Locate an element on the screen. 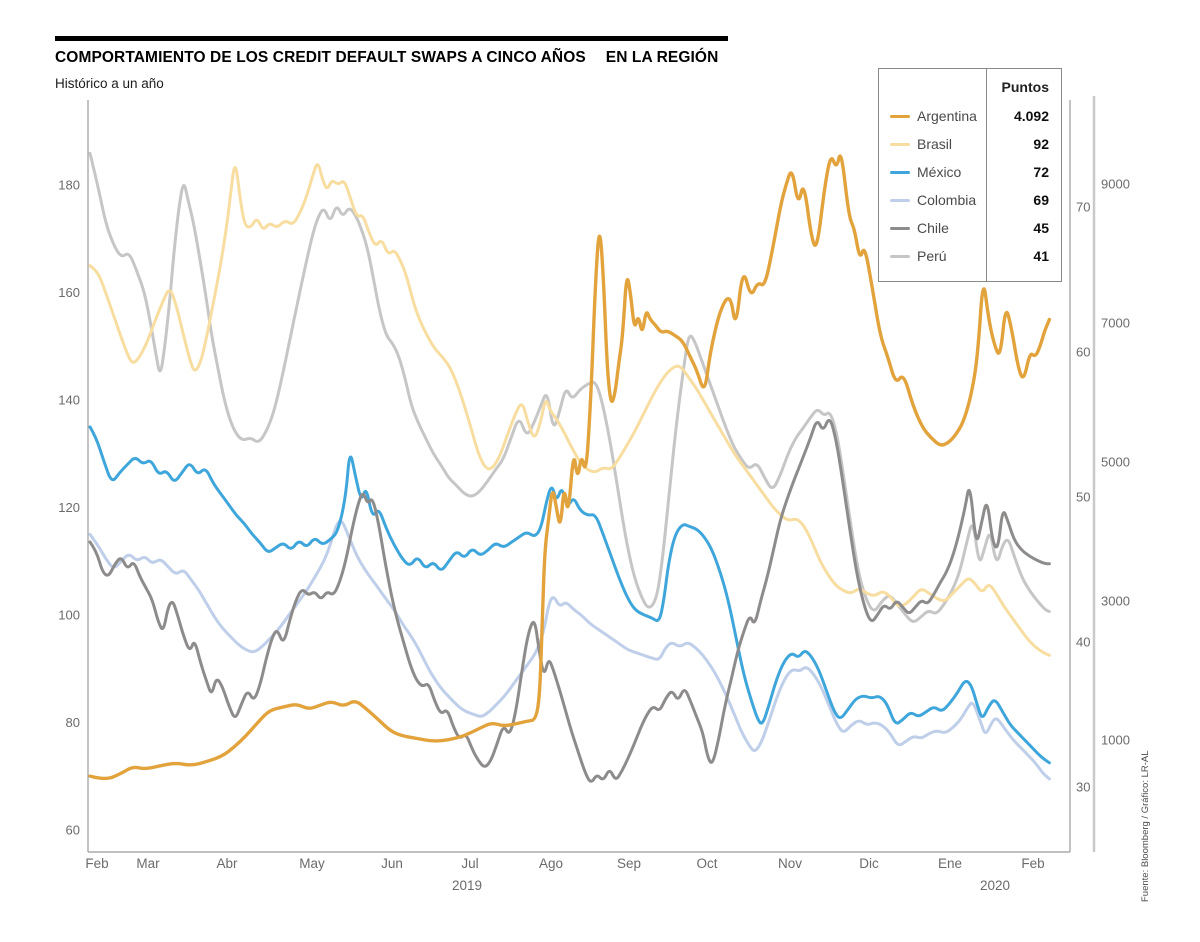 The width and height of the screenshot is (1200, 942). month-label: Mar is located at coordinates (148, 863).